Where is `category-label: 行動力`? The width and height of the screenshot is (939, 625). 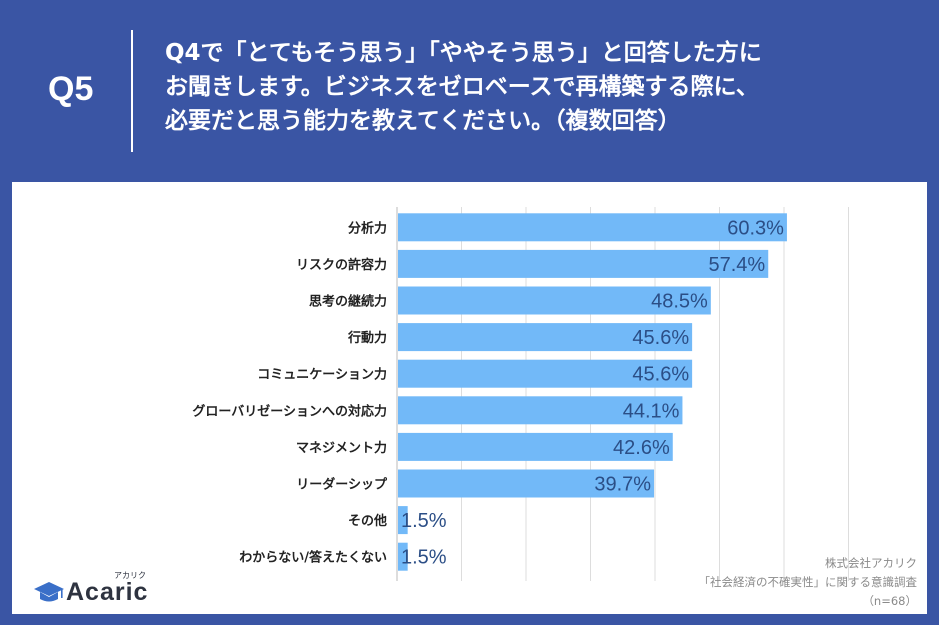 category-label: 行動力 is located at coordinates (367, 338).